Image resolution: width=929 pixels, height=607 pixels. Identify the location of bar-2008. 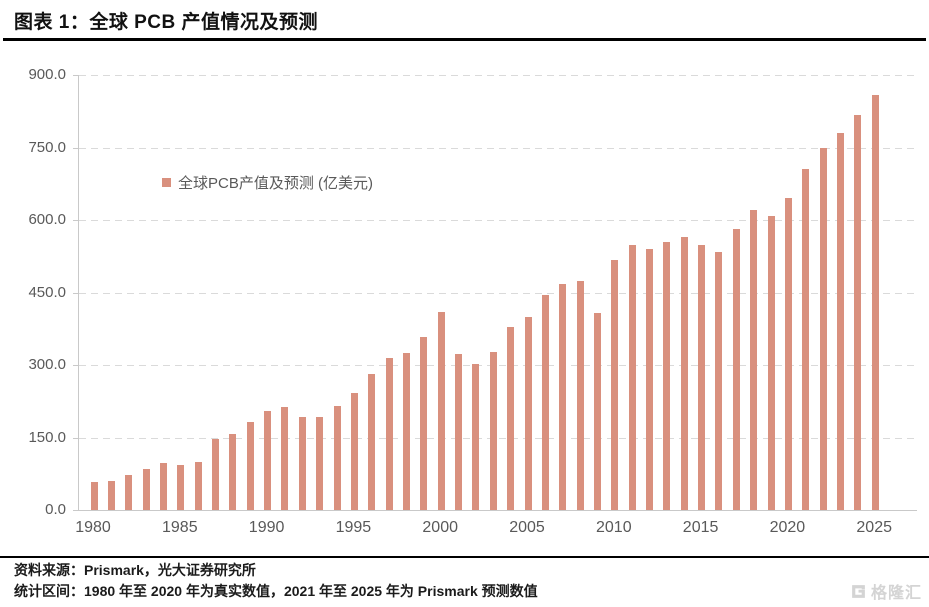
(580, 395).